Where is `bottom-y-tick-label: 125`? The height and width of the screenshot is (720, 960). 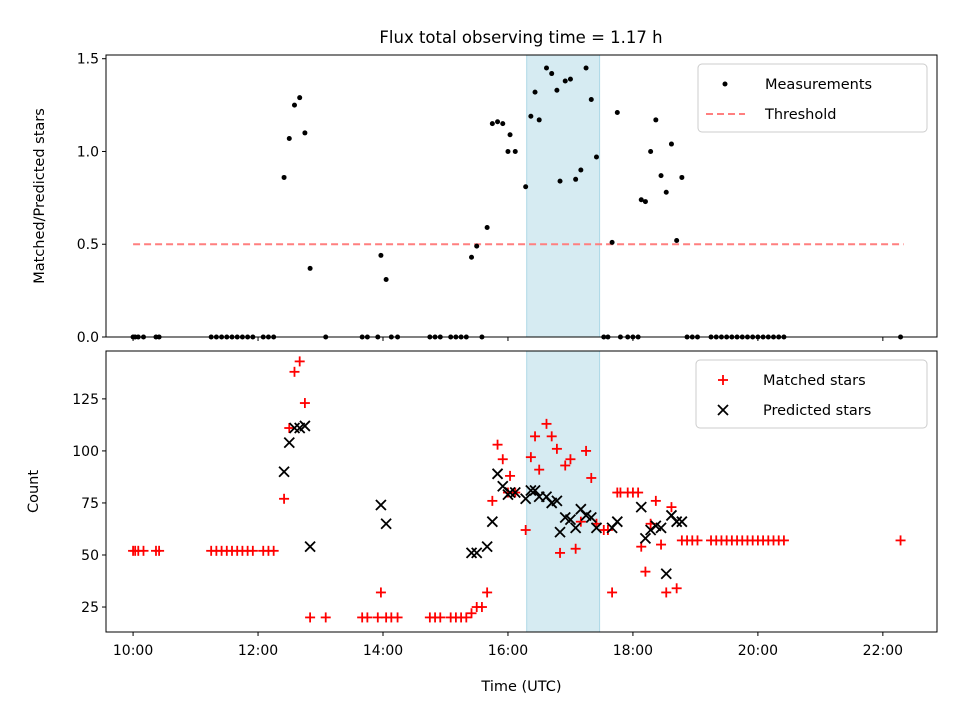
bottom-y-tick-label: 125 is located at coordinates (85, 400).